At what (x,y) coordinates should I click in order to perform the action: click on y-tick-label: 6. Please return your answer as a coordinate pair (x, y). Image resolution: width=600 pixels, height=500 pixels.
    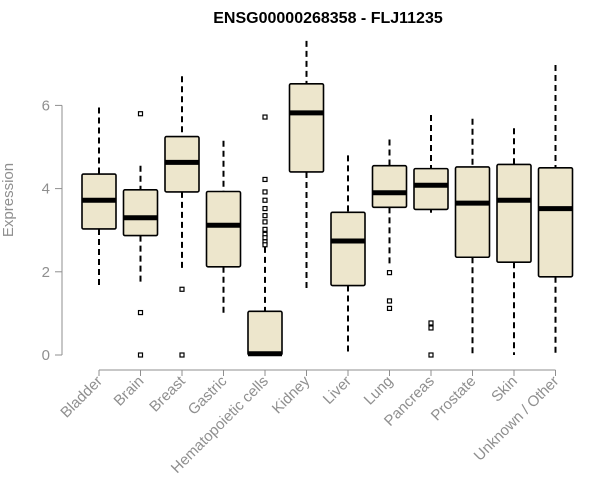
    Looking at the image, I should click on (46, 105).